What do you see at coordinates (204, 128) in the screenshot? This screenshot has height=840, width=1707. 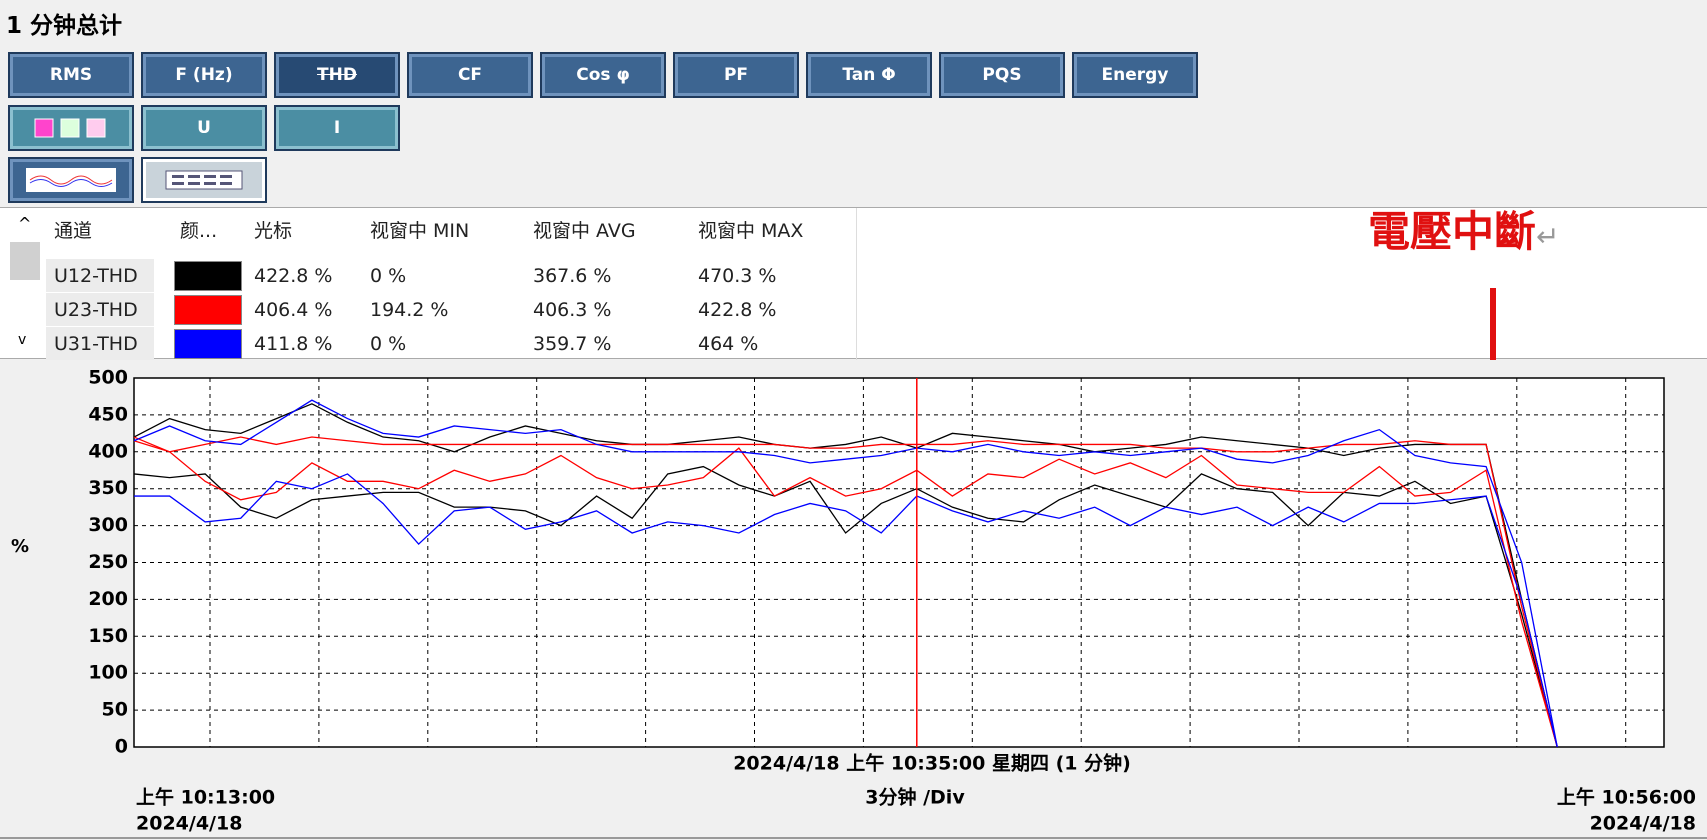 I see `phase-button: U` at bounding box center [204, 128].